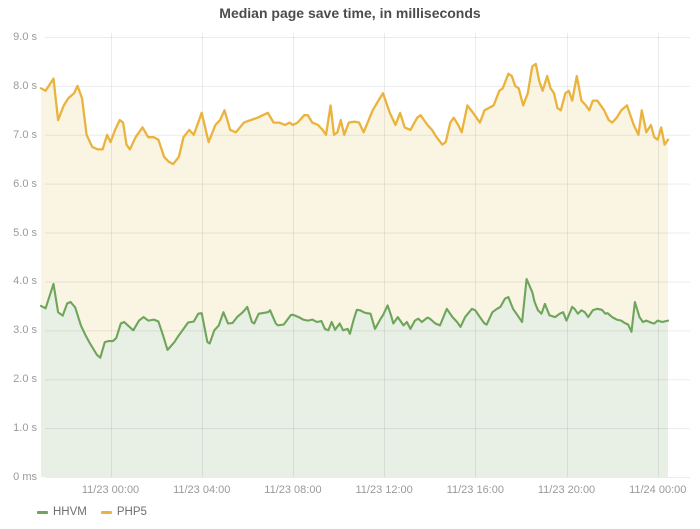 The height and width of the screenshot is (529, 700). I want to click on php5-series-swatch, so click(106, 512).